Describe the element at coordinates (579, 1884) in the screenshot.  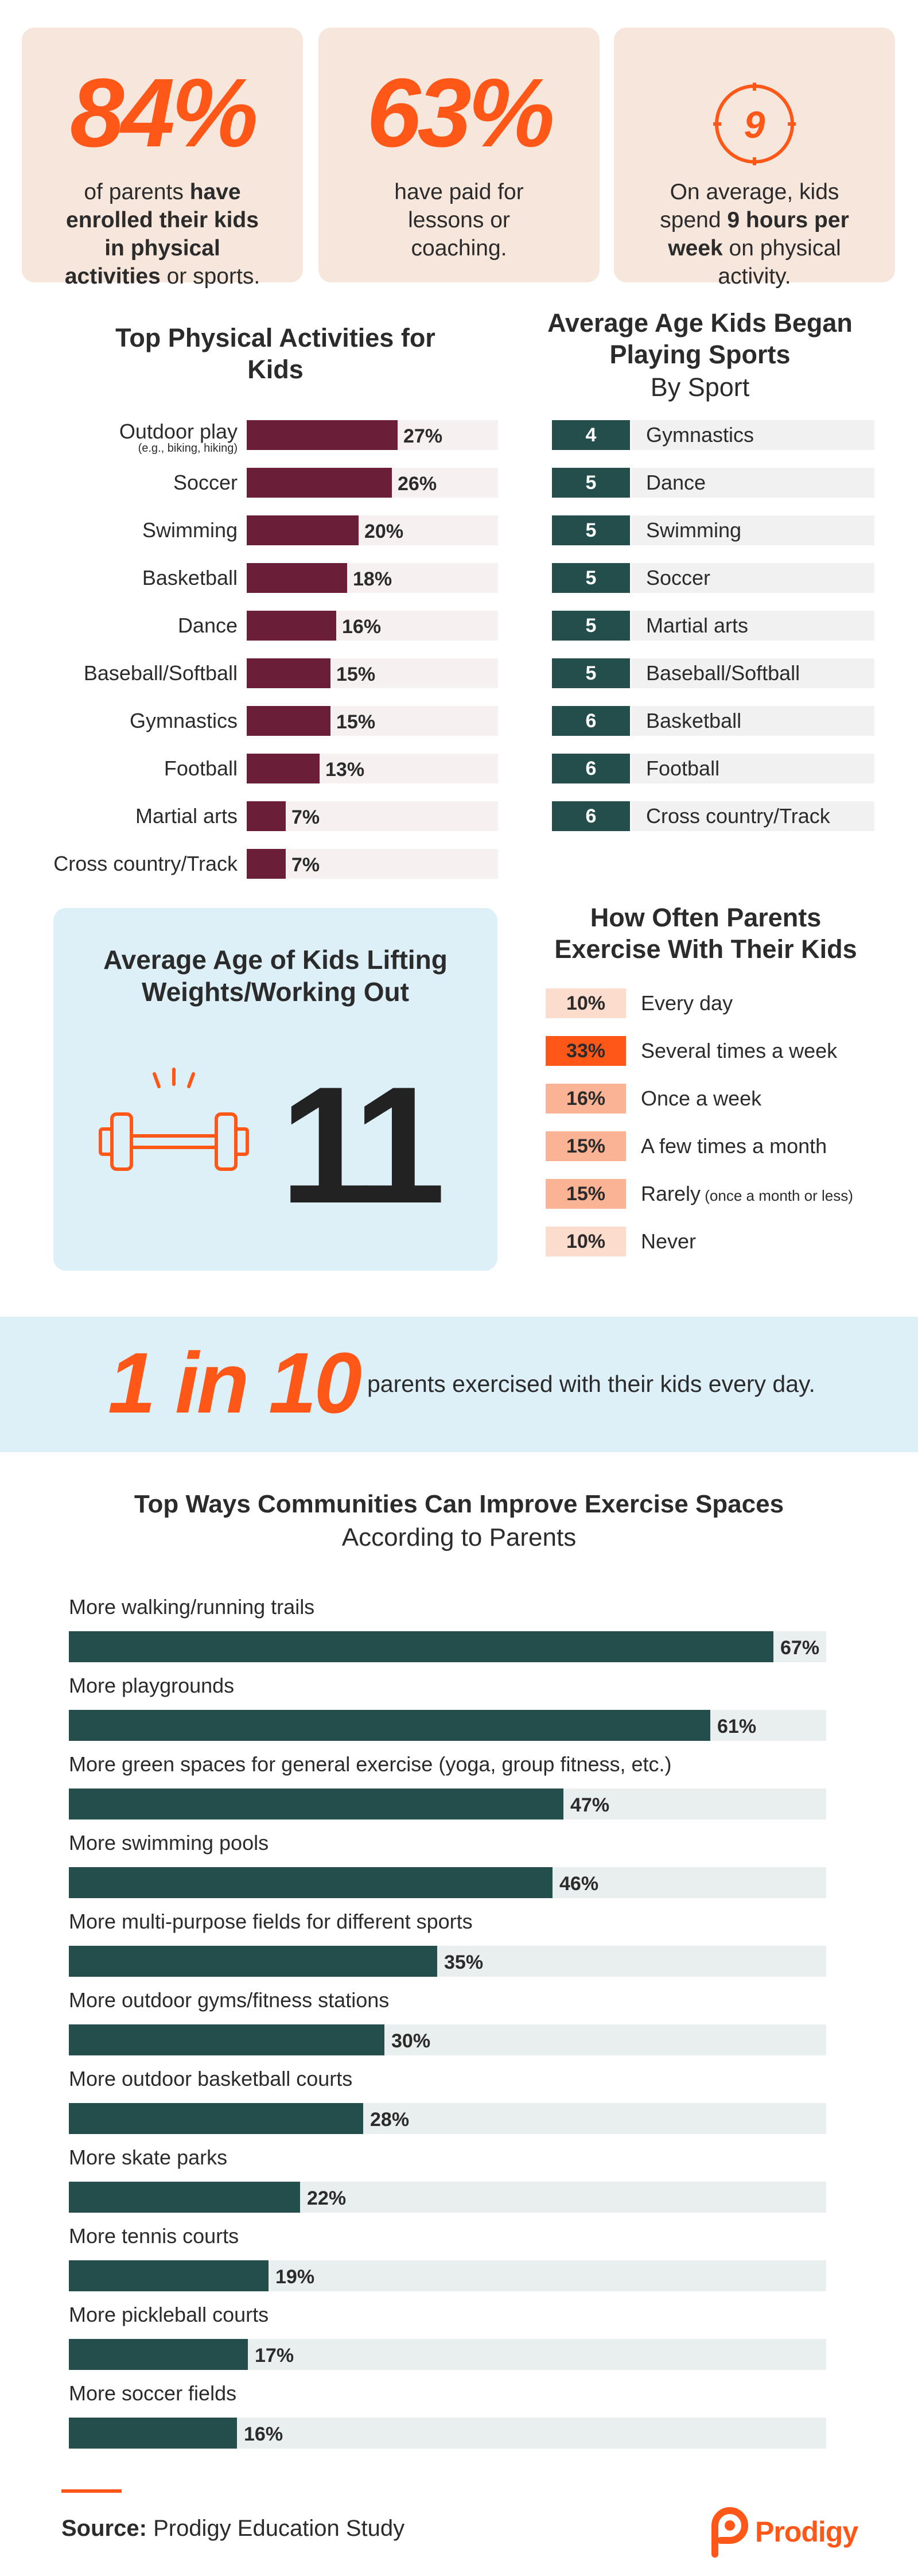
I see `community-value: 46%` at that location.